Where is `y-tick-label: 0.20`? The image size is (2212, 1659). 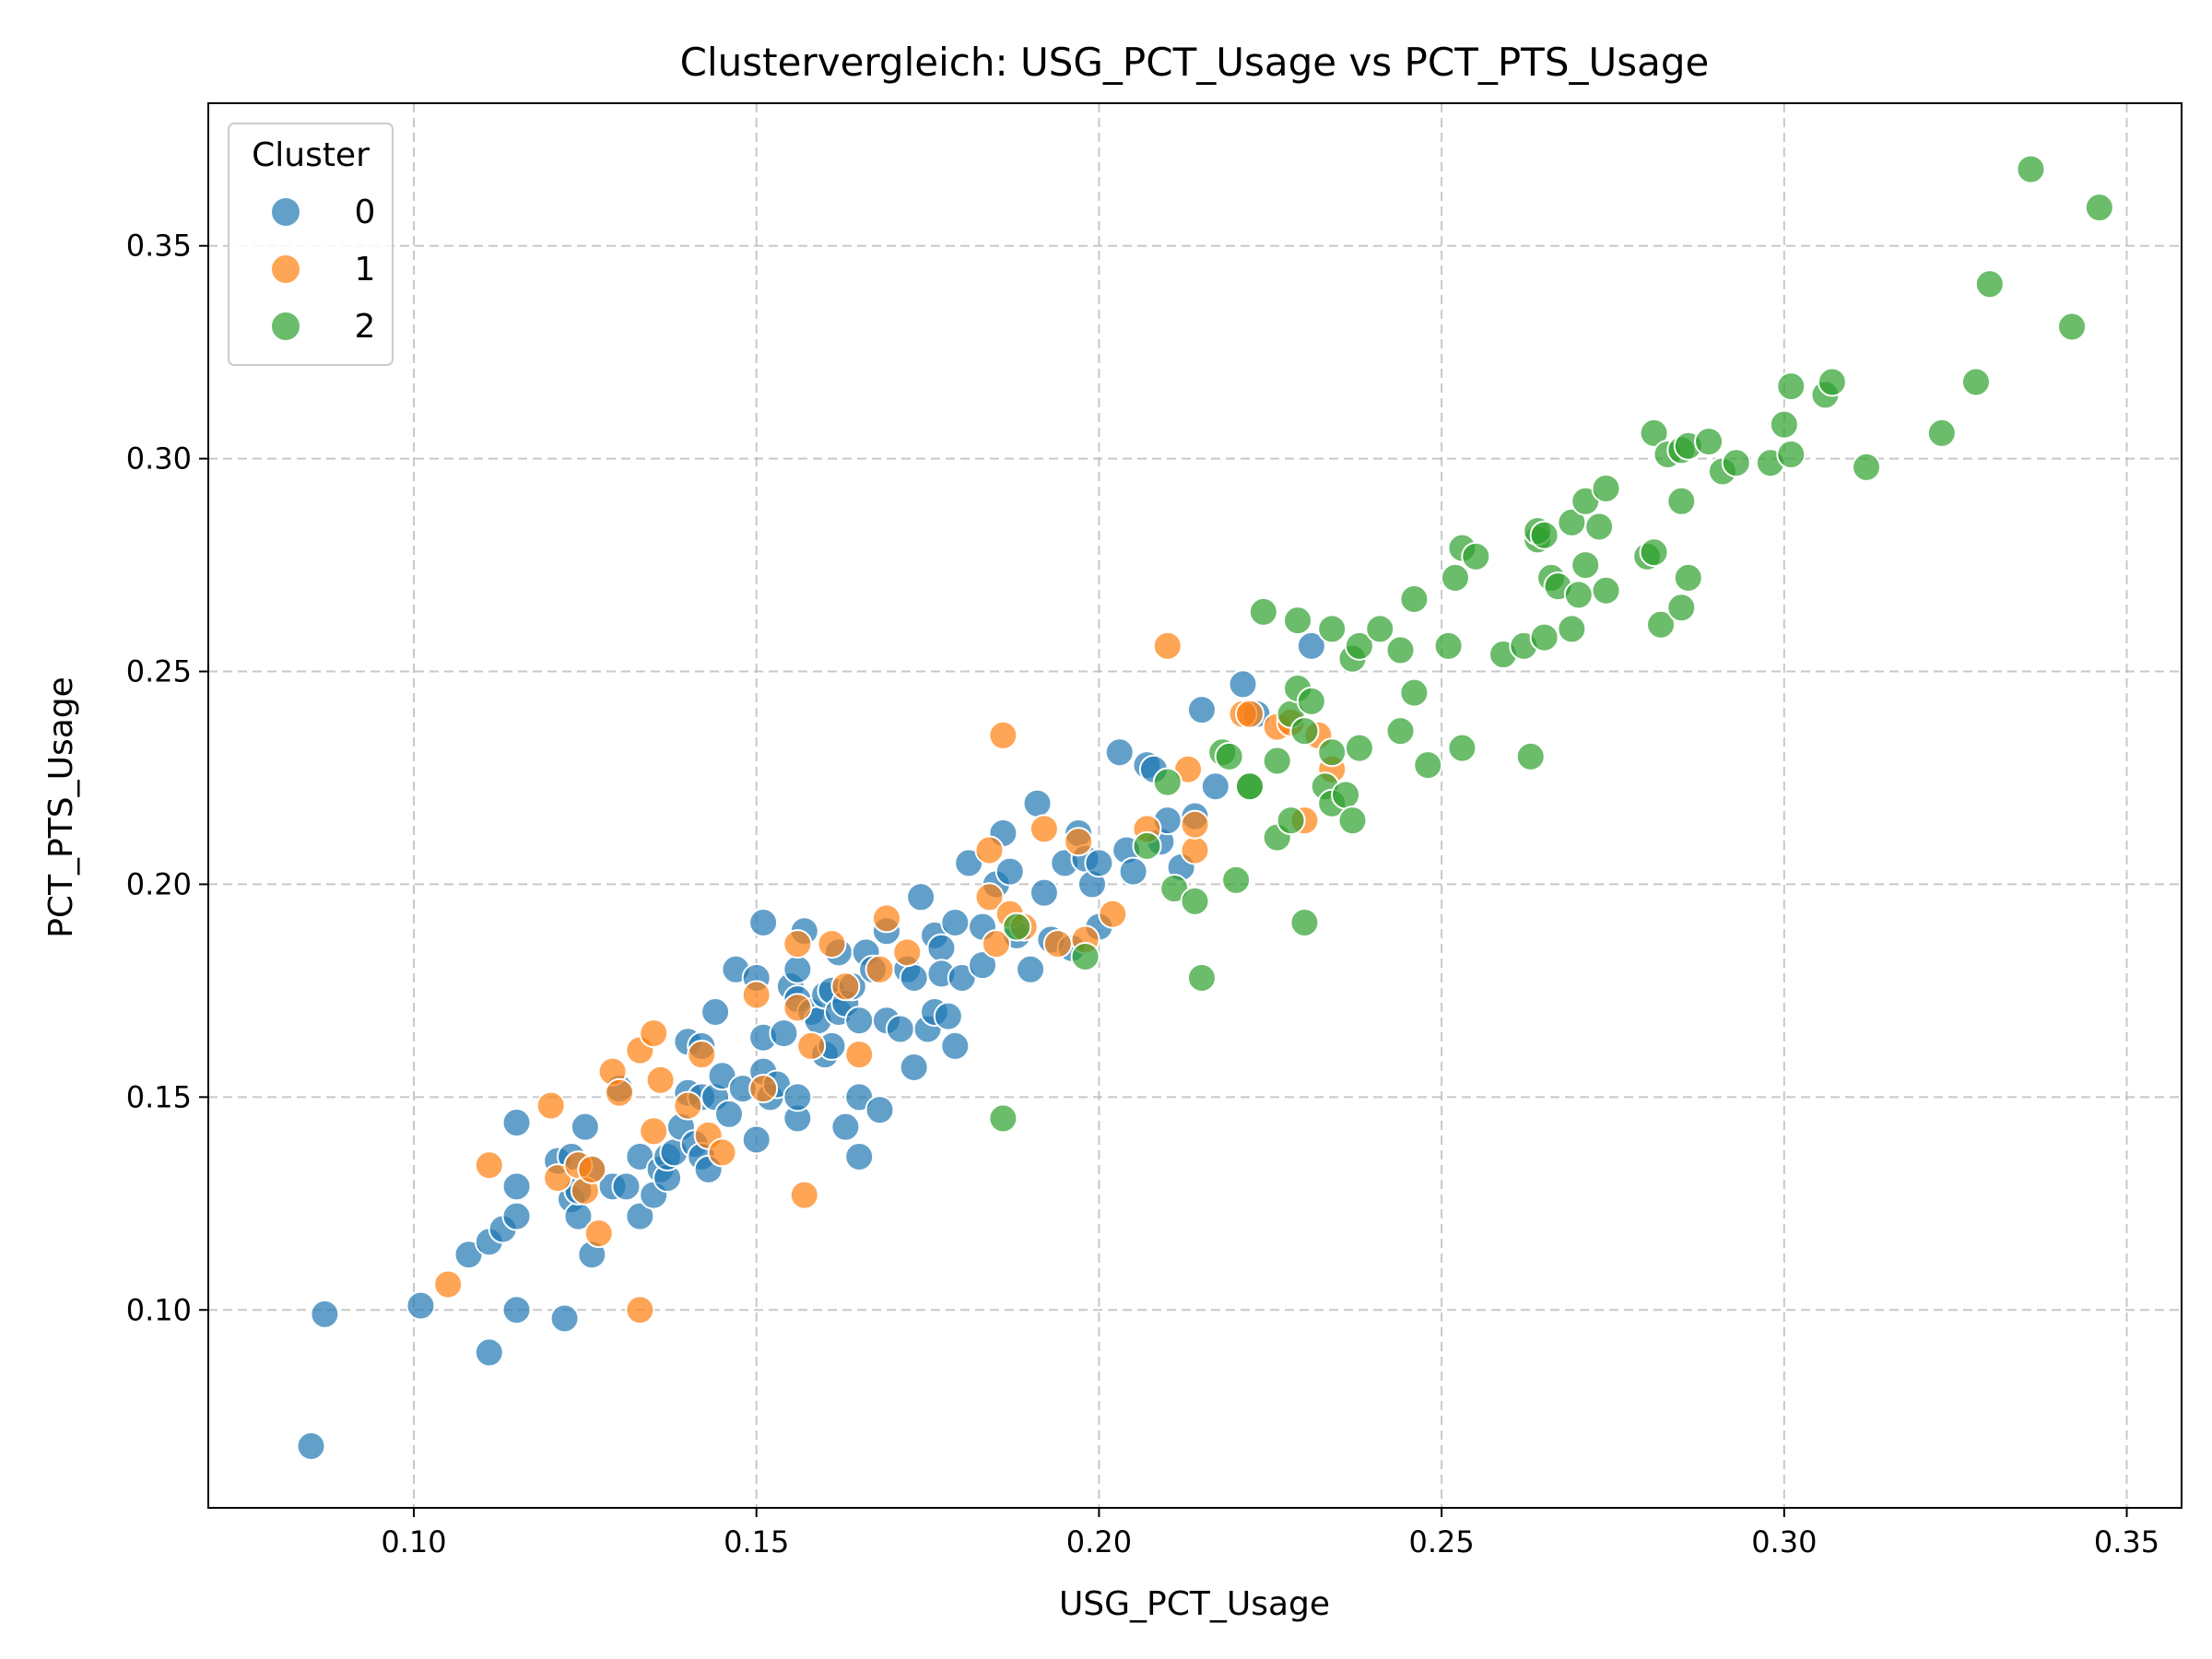 y-tick-label: 0.20 is located at coordinates (159, 883).